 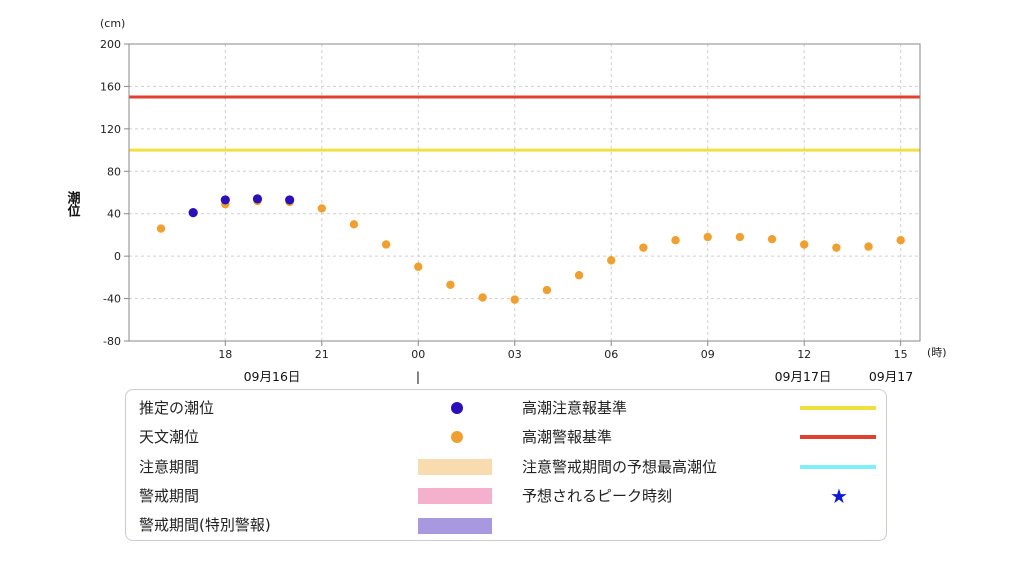 I want to click on legend-label-advisory-level: 高潮注意報基準, so click(x=575, y=408).